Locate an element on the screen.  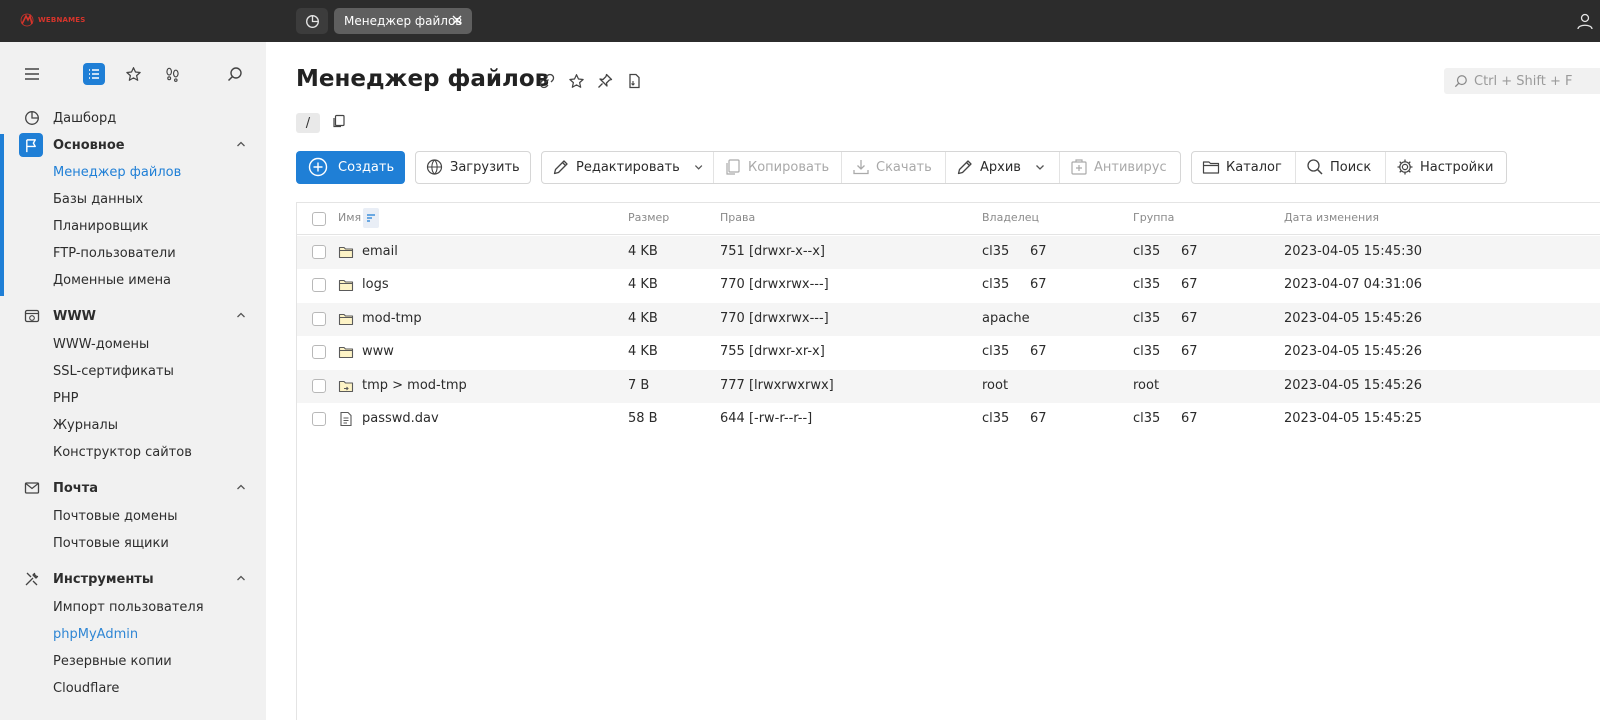
settings-button: Настройки is located at coordinates (1446, 167).